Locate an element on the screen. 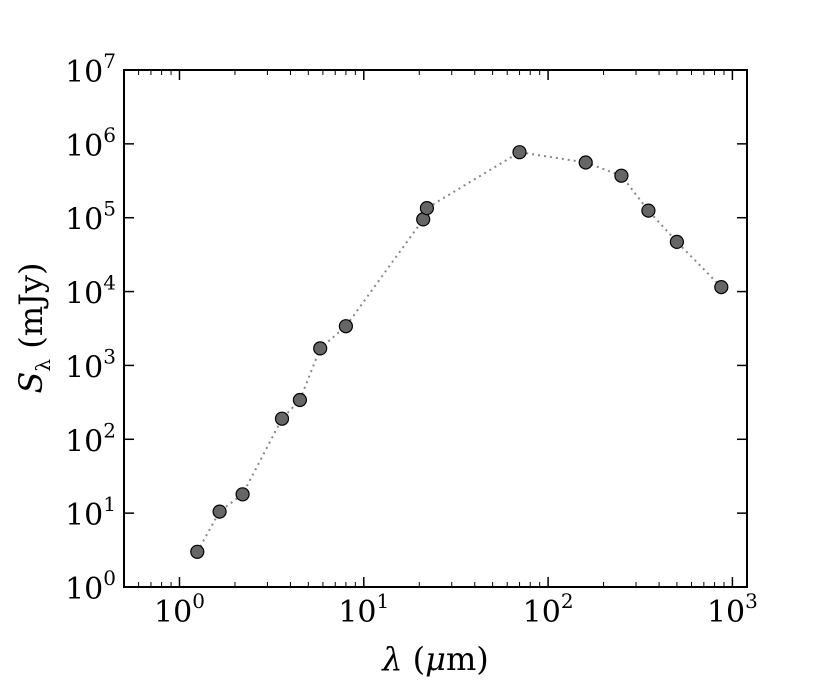 The image size is (830, 692). y-tick-label: 10⁴ is located at coordinates (90, 291).